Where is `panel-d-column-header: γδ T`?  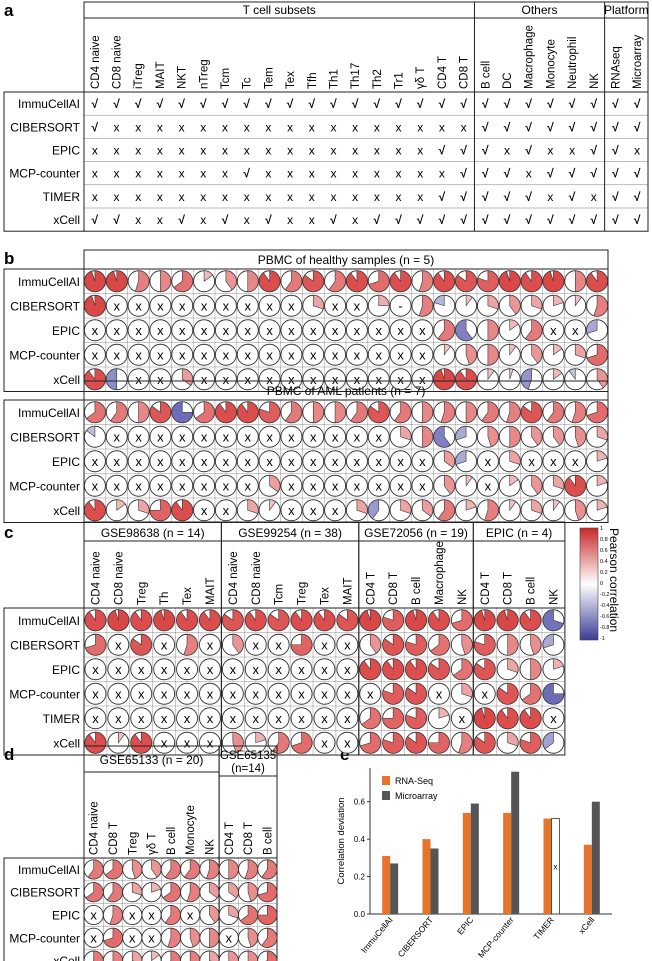
panel-d-column-header: γδ T is located at coordinates (153, 844).